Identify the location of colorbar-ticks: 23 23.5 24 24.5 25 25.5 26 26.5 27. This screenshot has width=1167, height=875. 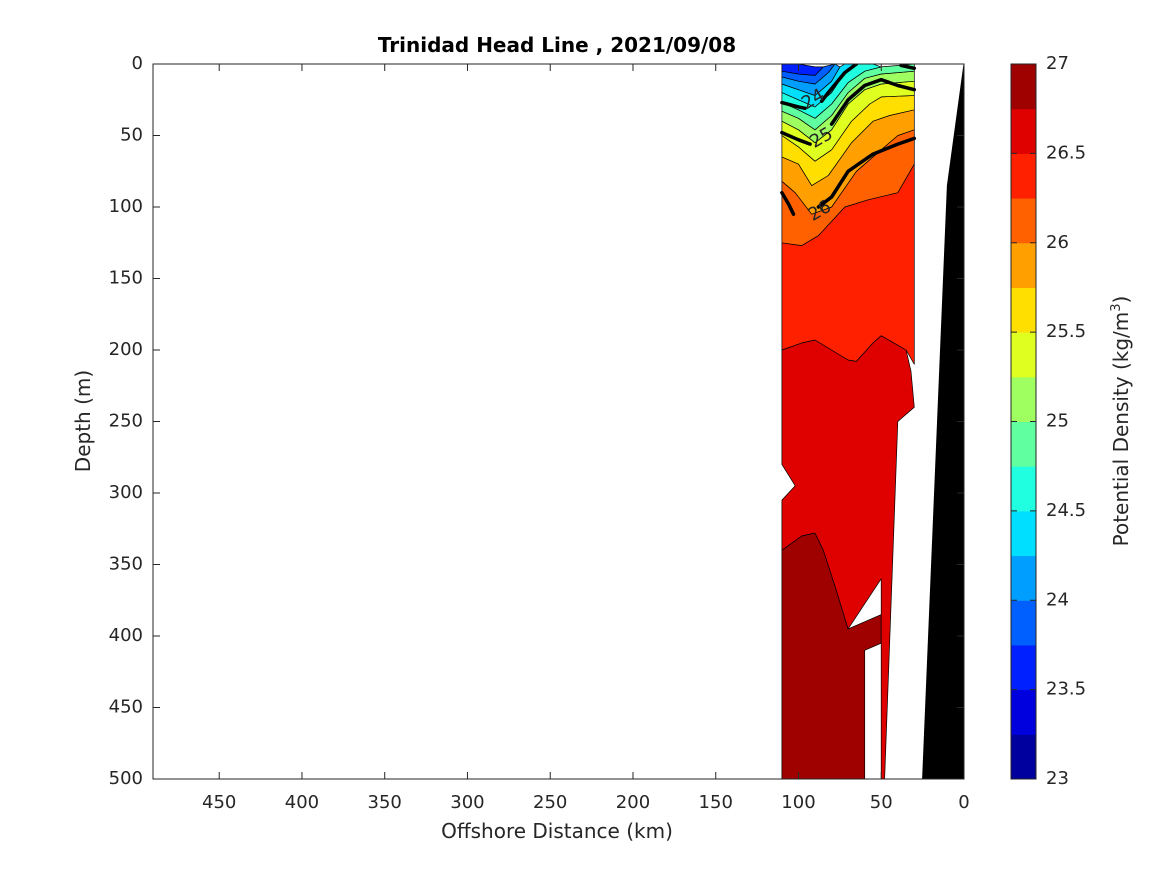
(1048, 421).